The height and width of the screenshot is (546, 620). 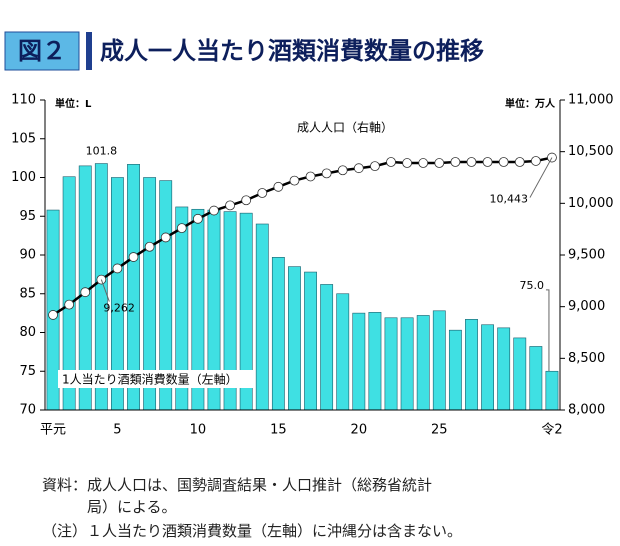 I want to click on x-tick-label: 15, so click(x=278, y=430).